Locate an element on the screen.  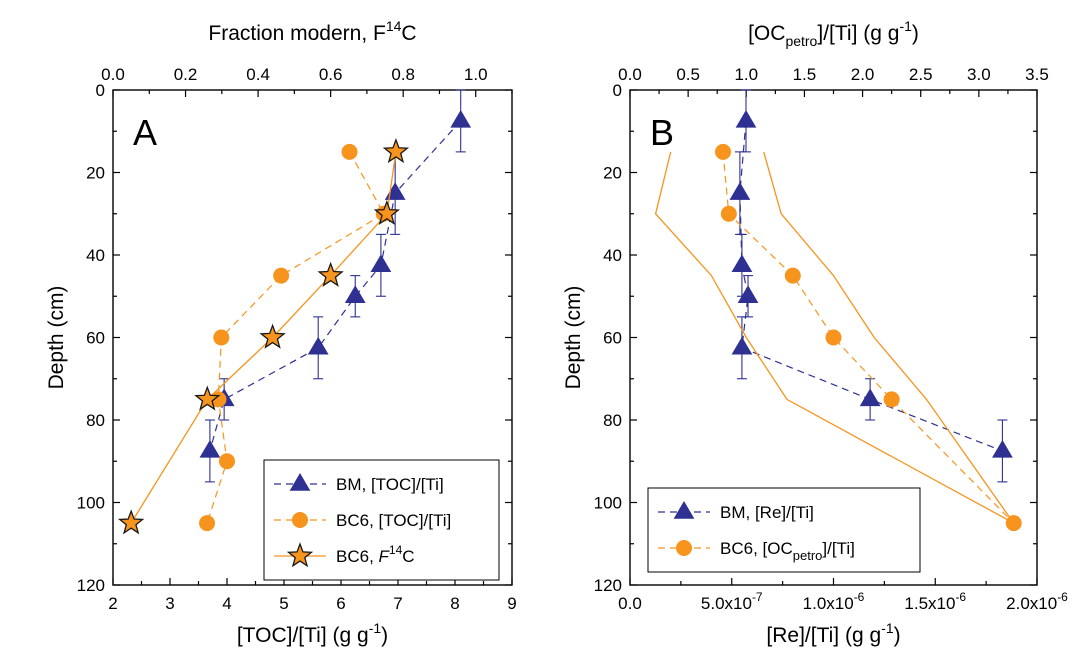
x-axis-title-text: [TOC]/[Ti] (g g is located at coordinates (303, 635).